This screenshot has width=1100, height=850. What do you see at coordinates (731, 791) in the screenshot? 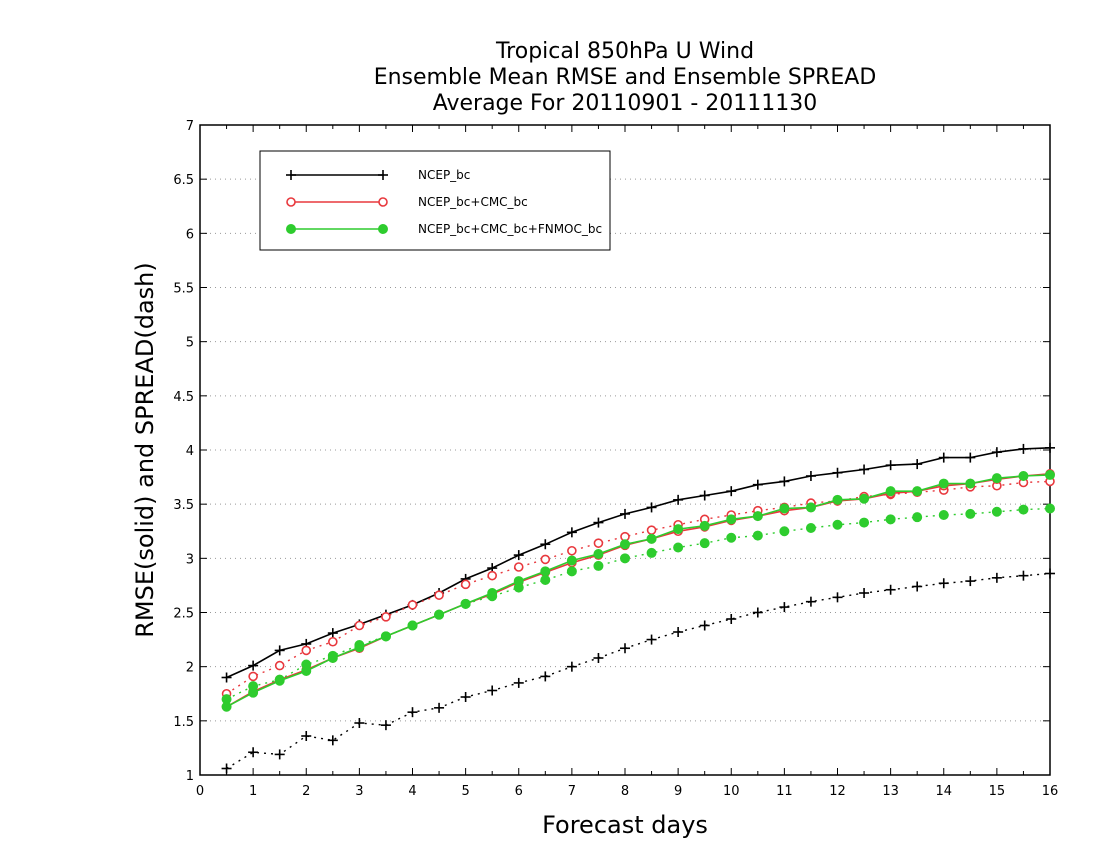
I see `x-tick-label: 10` at bounding box center [731, 791].